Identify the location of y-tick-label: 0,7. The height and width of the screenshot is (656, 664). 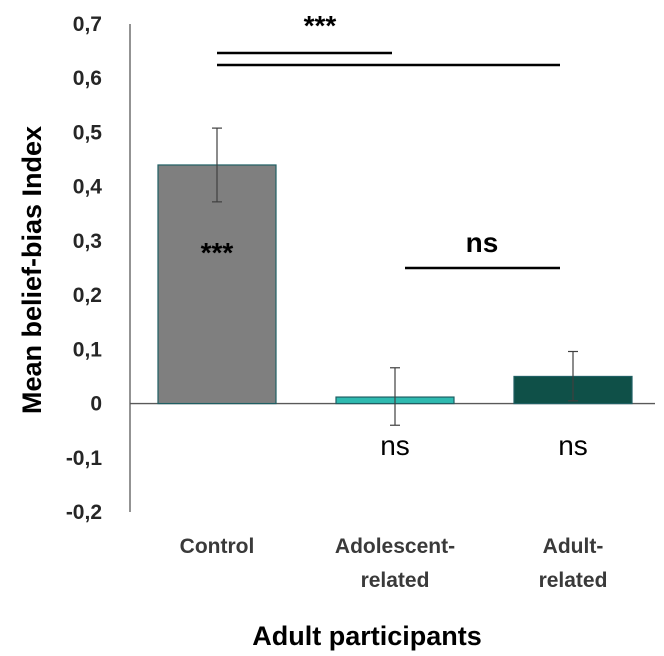
(87, 24).